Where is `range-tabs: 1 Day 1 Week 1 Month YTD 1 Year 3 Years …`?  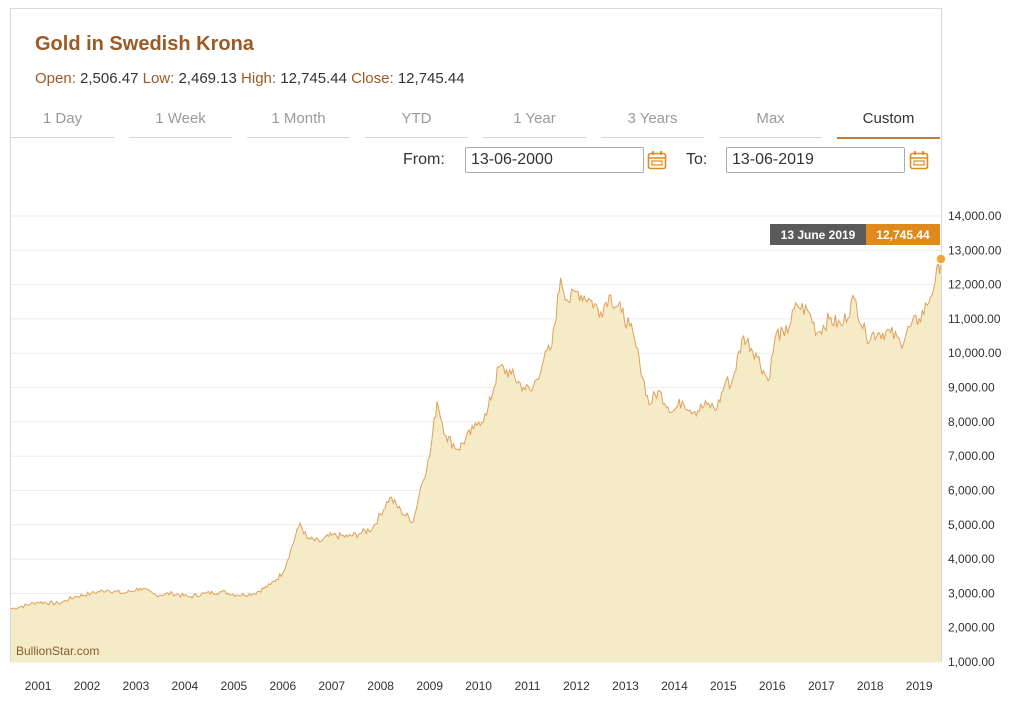
range-tabs: 1 Day 1 Week 1 Month YTD 1 Year 3 Years … is located at coordinates (476, 123).